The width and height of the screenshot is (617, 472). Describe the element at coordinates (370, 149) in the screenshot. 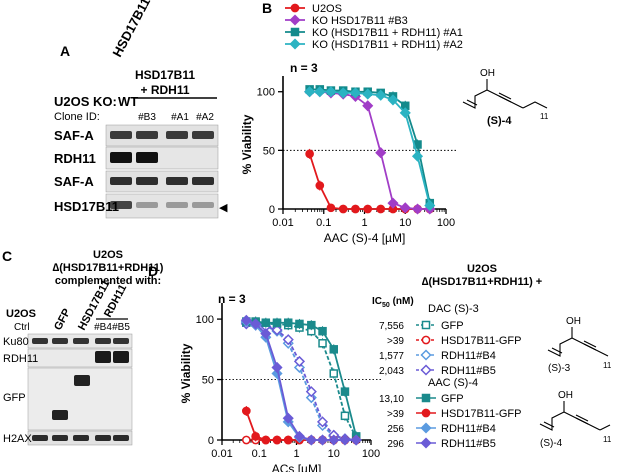

I see `series-ko-hsd17b11-rdh11-a2` at that location.